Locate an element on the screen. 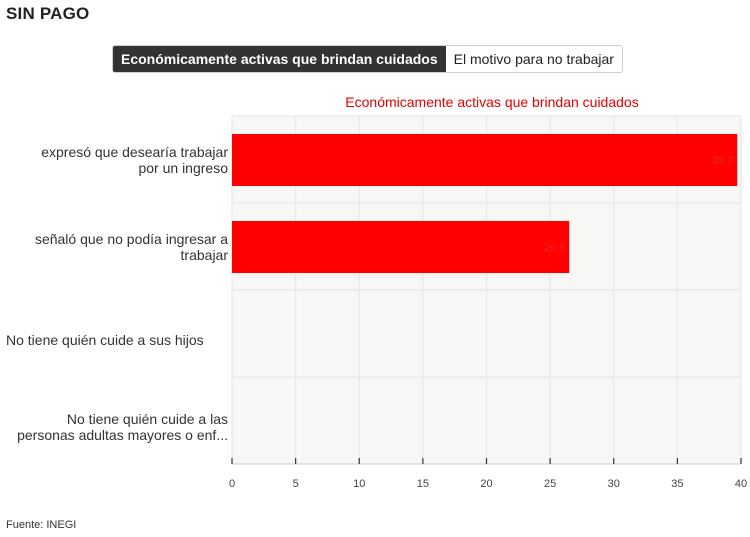 The width and height of the screenshot is (750, 537). x-tick-label: 15 is located at coordinates (423, 484).